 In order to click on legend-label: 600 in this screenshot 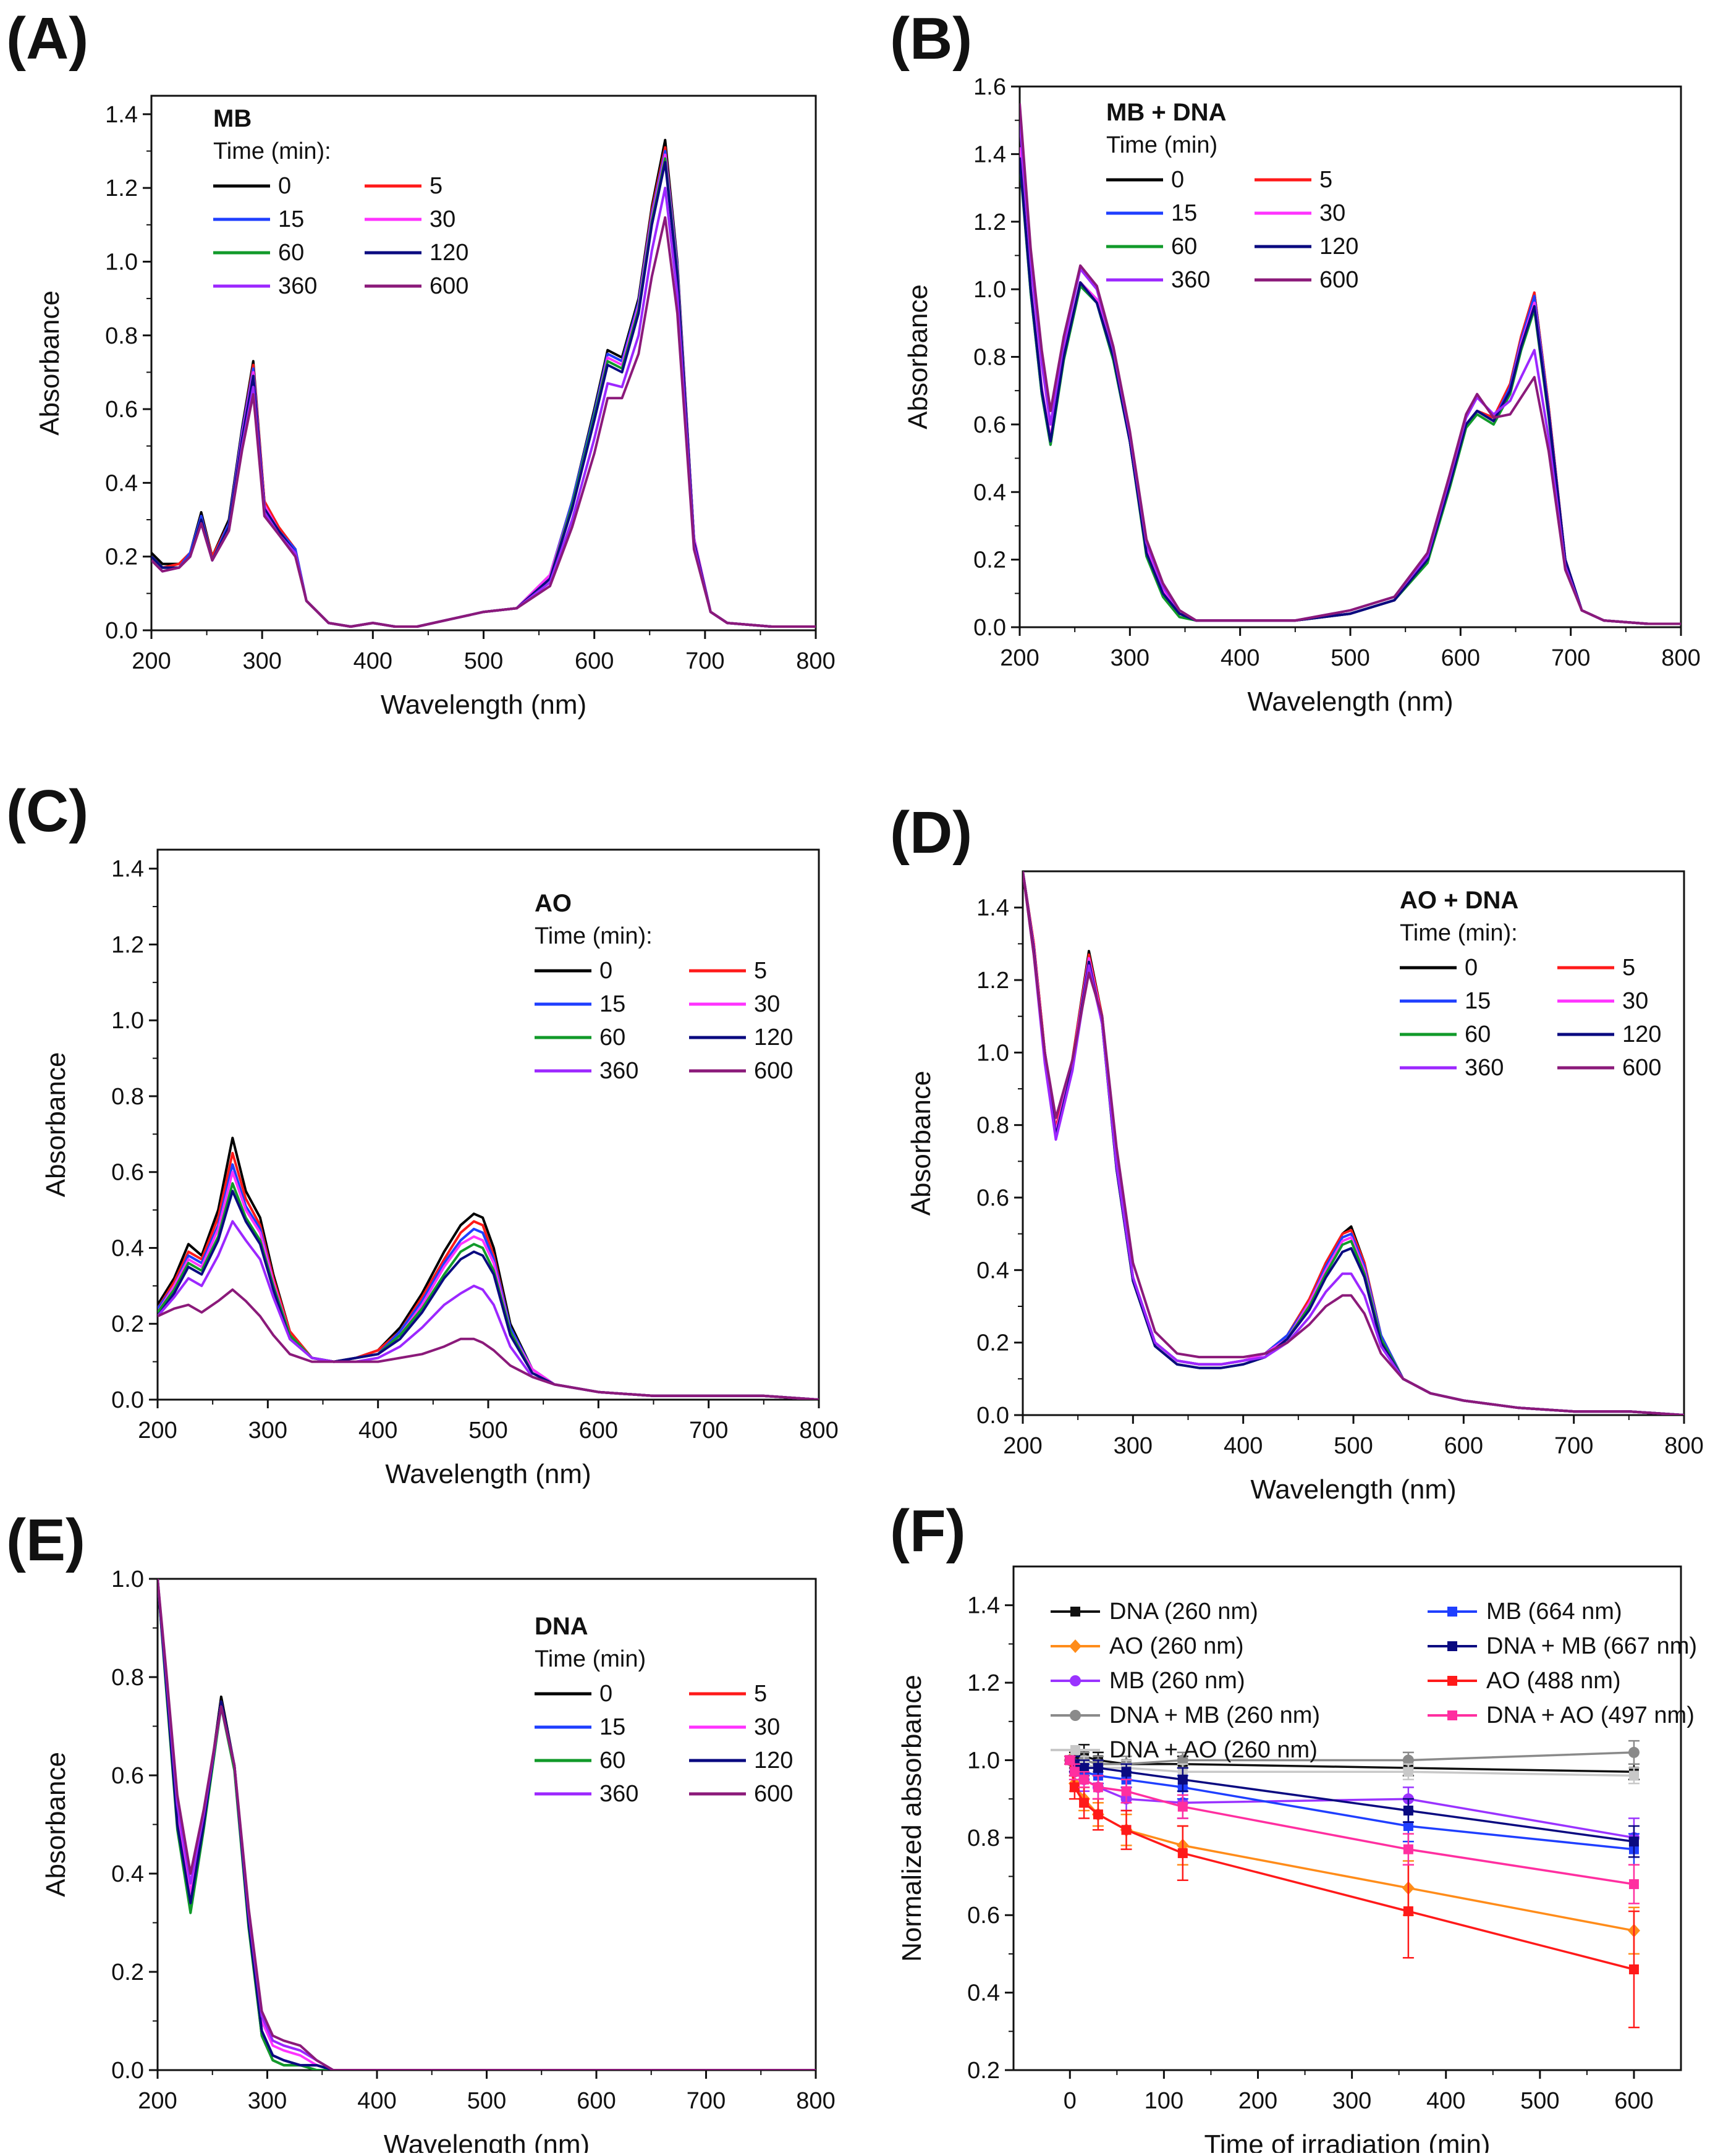, I will do `click(1641, 1068)`.